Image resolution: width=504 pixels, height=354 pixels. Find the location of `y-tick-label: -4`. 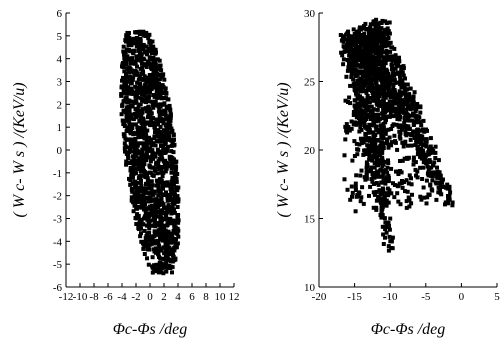

y-tick-label: -4 is located at coordinates (58, 242).